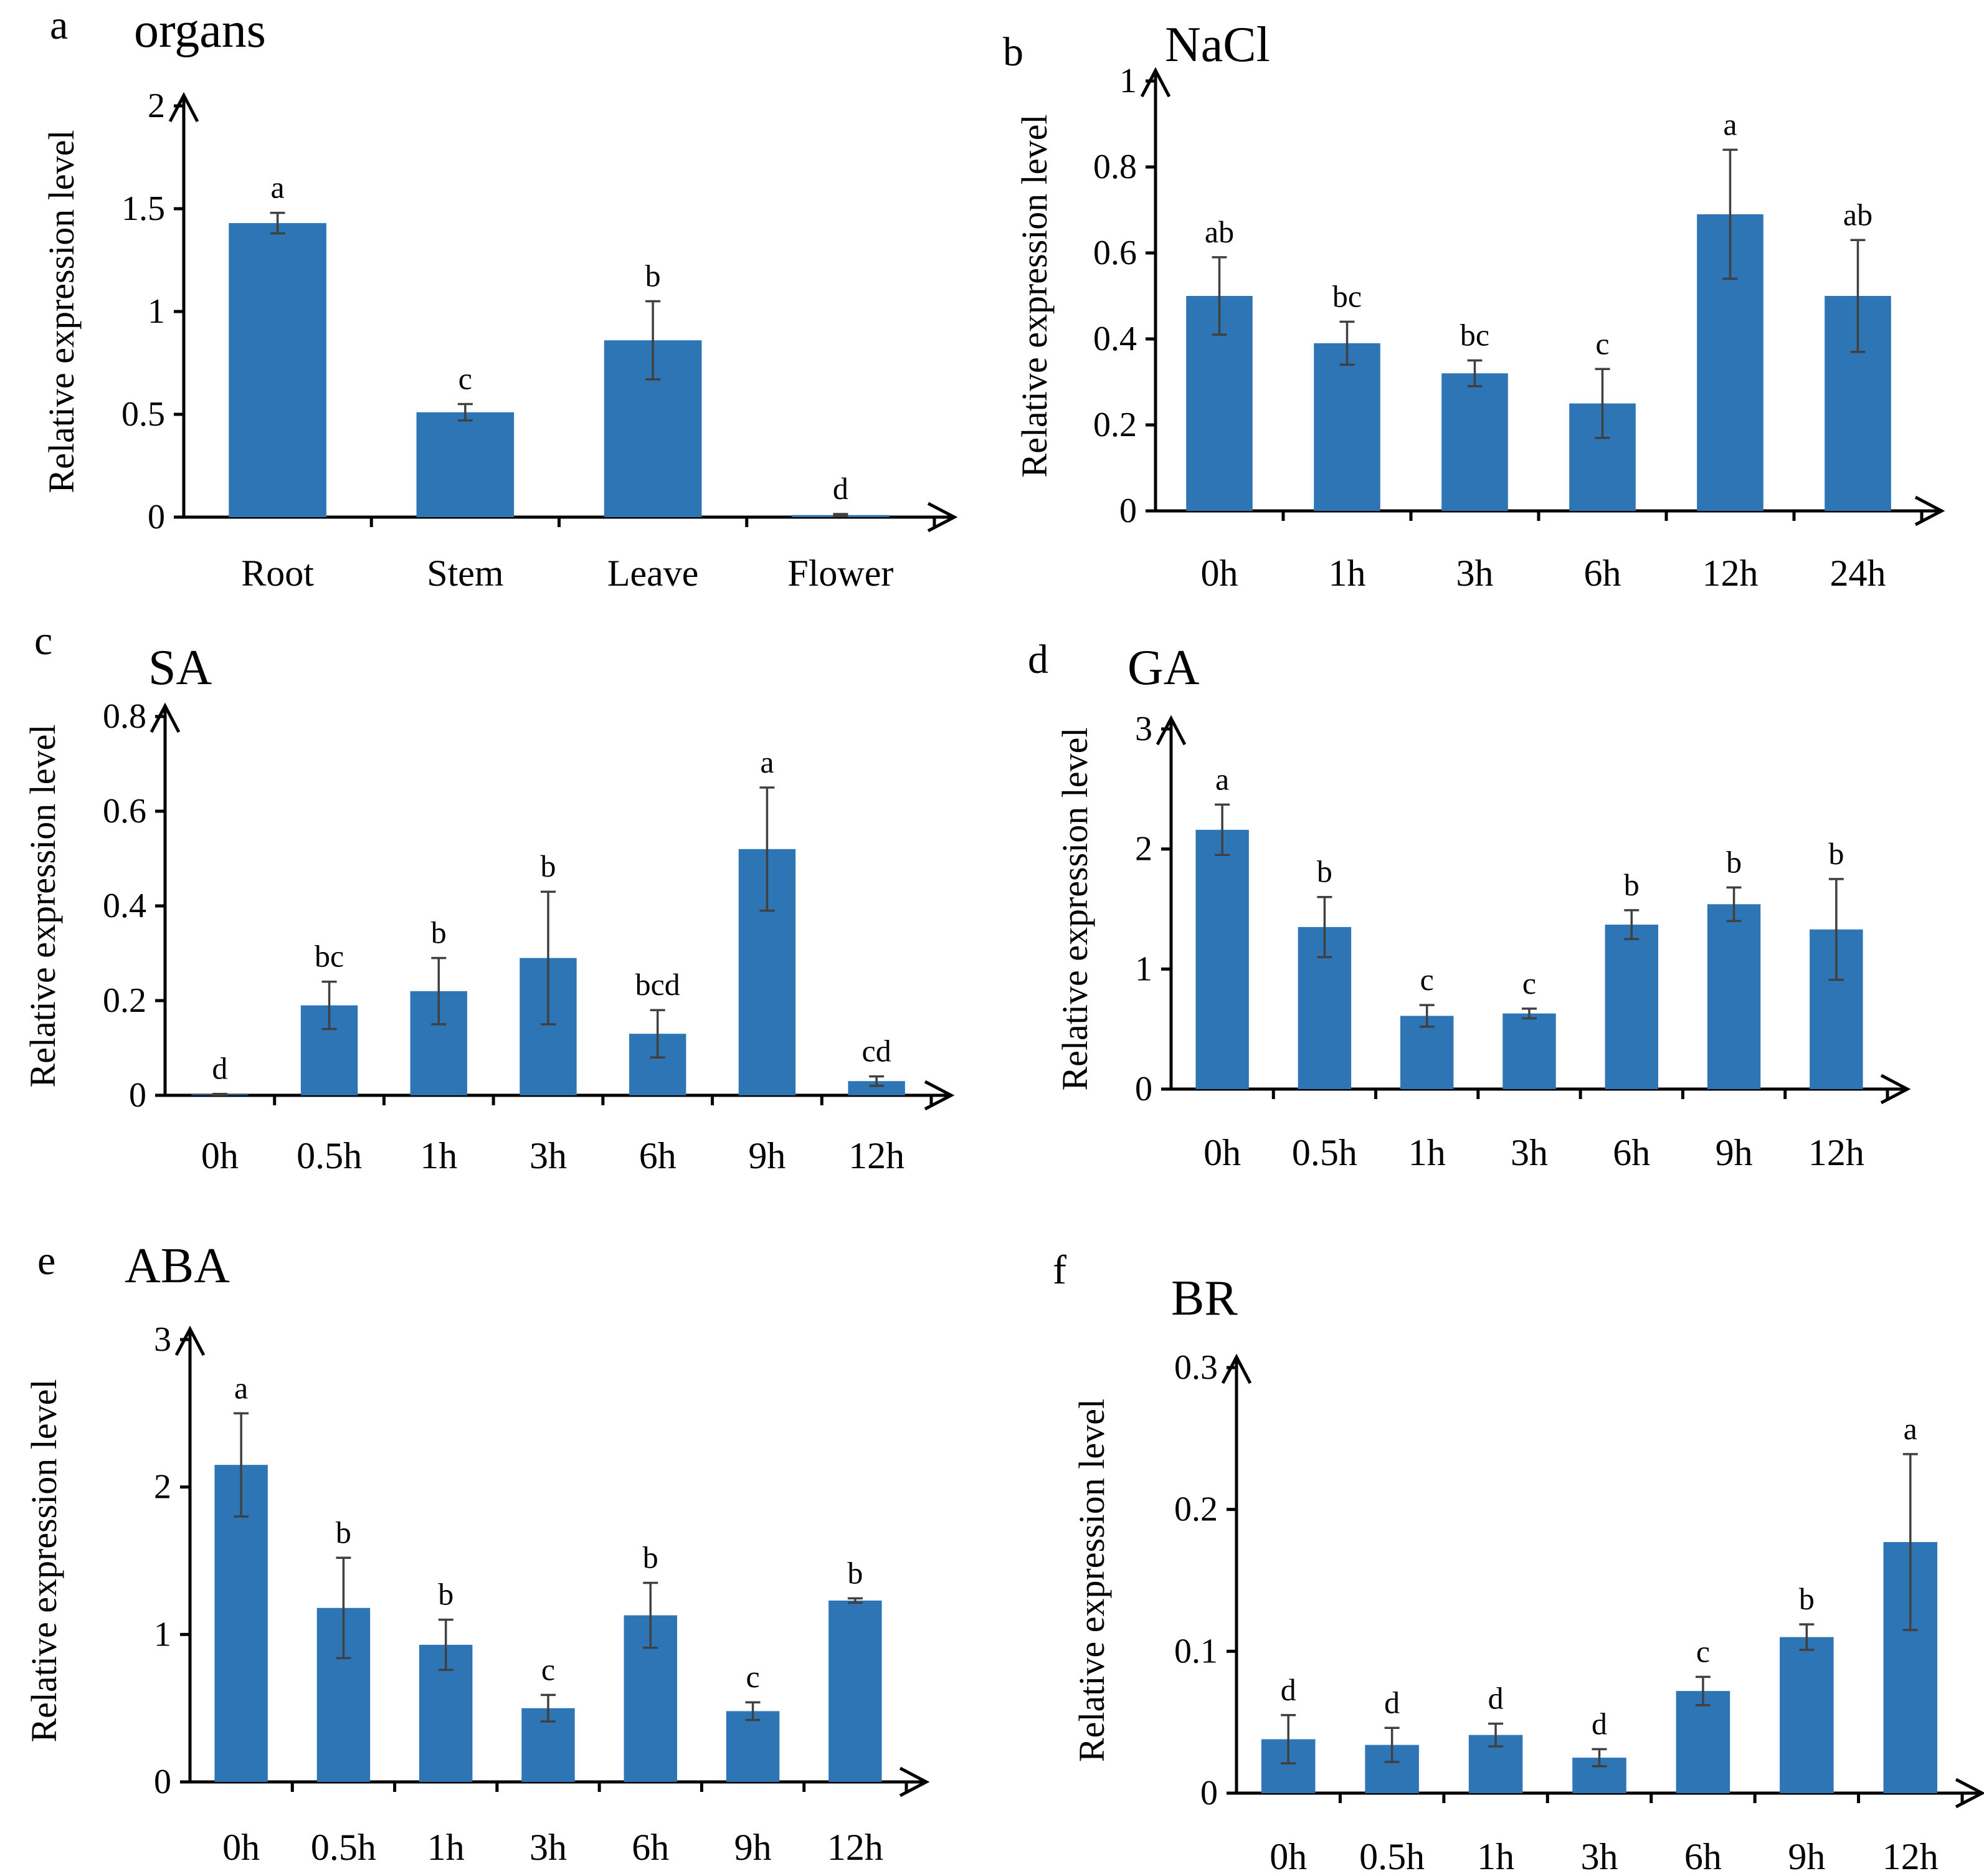  What do you see at coordinates (143, 414) in the screenshot?
I see `y-tick-label-a: 0.5` at bounding box center [143, 414].